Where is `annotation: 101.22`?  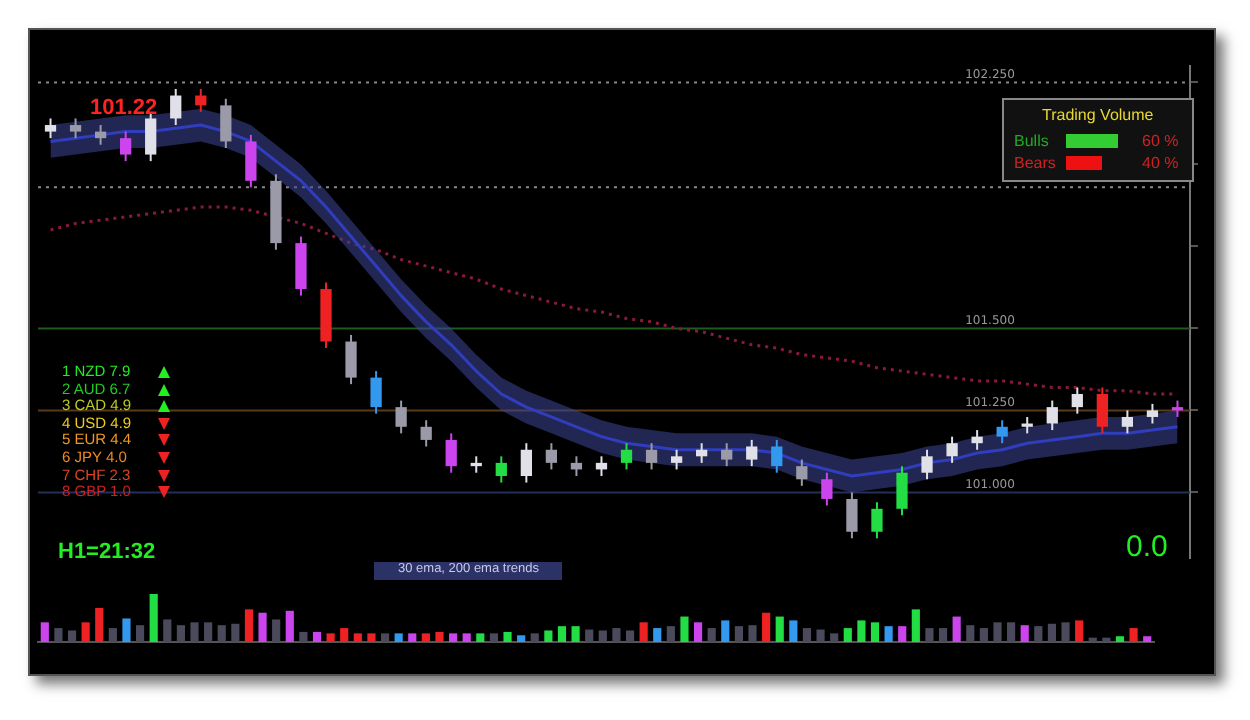 annotation: 101.22 is located at coordinates (124, 108).